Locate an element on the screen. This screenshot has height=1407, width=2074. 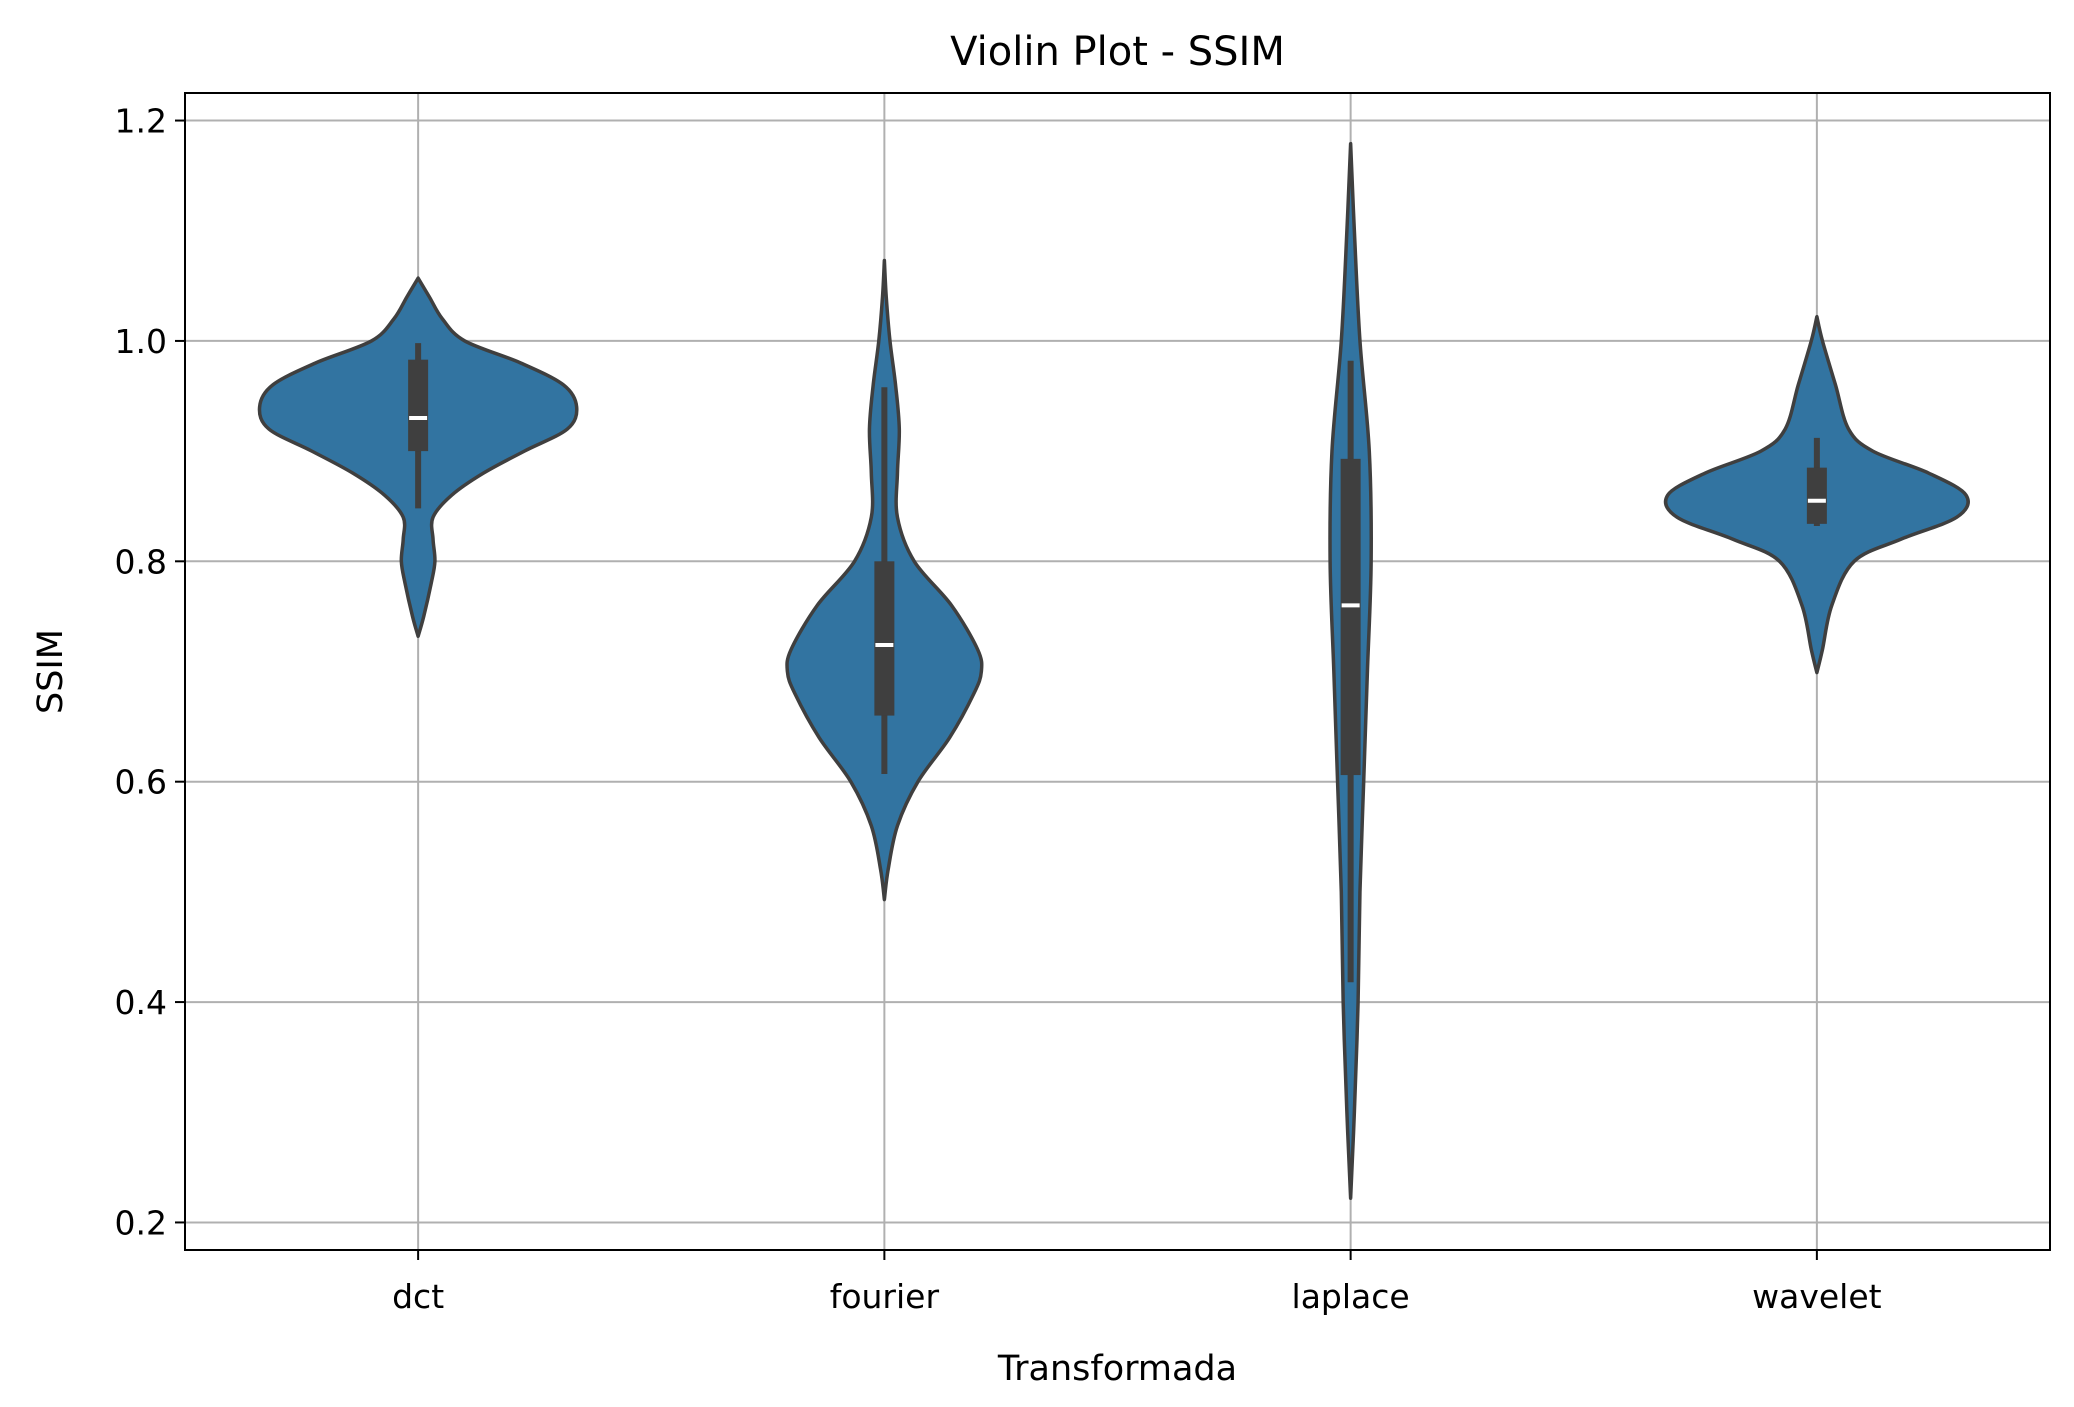
violin-dct is located at coordinates (418, 457).